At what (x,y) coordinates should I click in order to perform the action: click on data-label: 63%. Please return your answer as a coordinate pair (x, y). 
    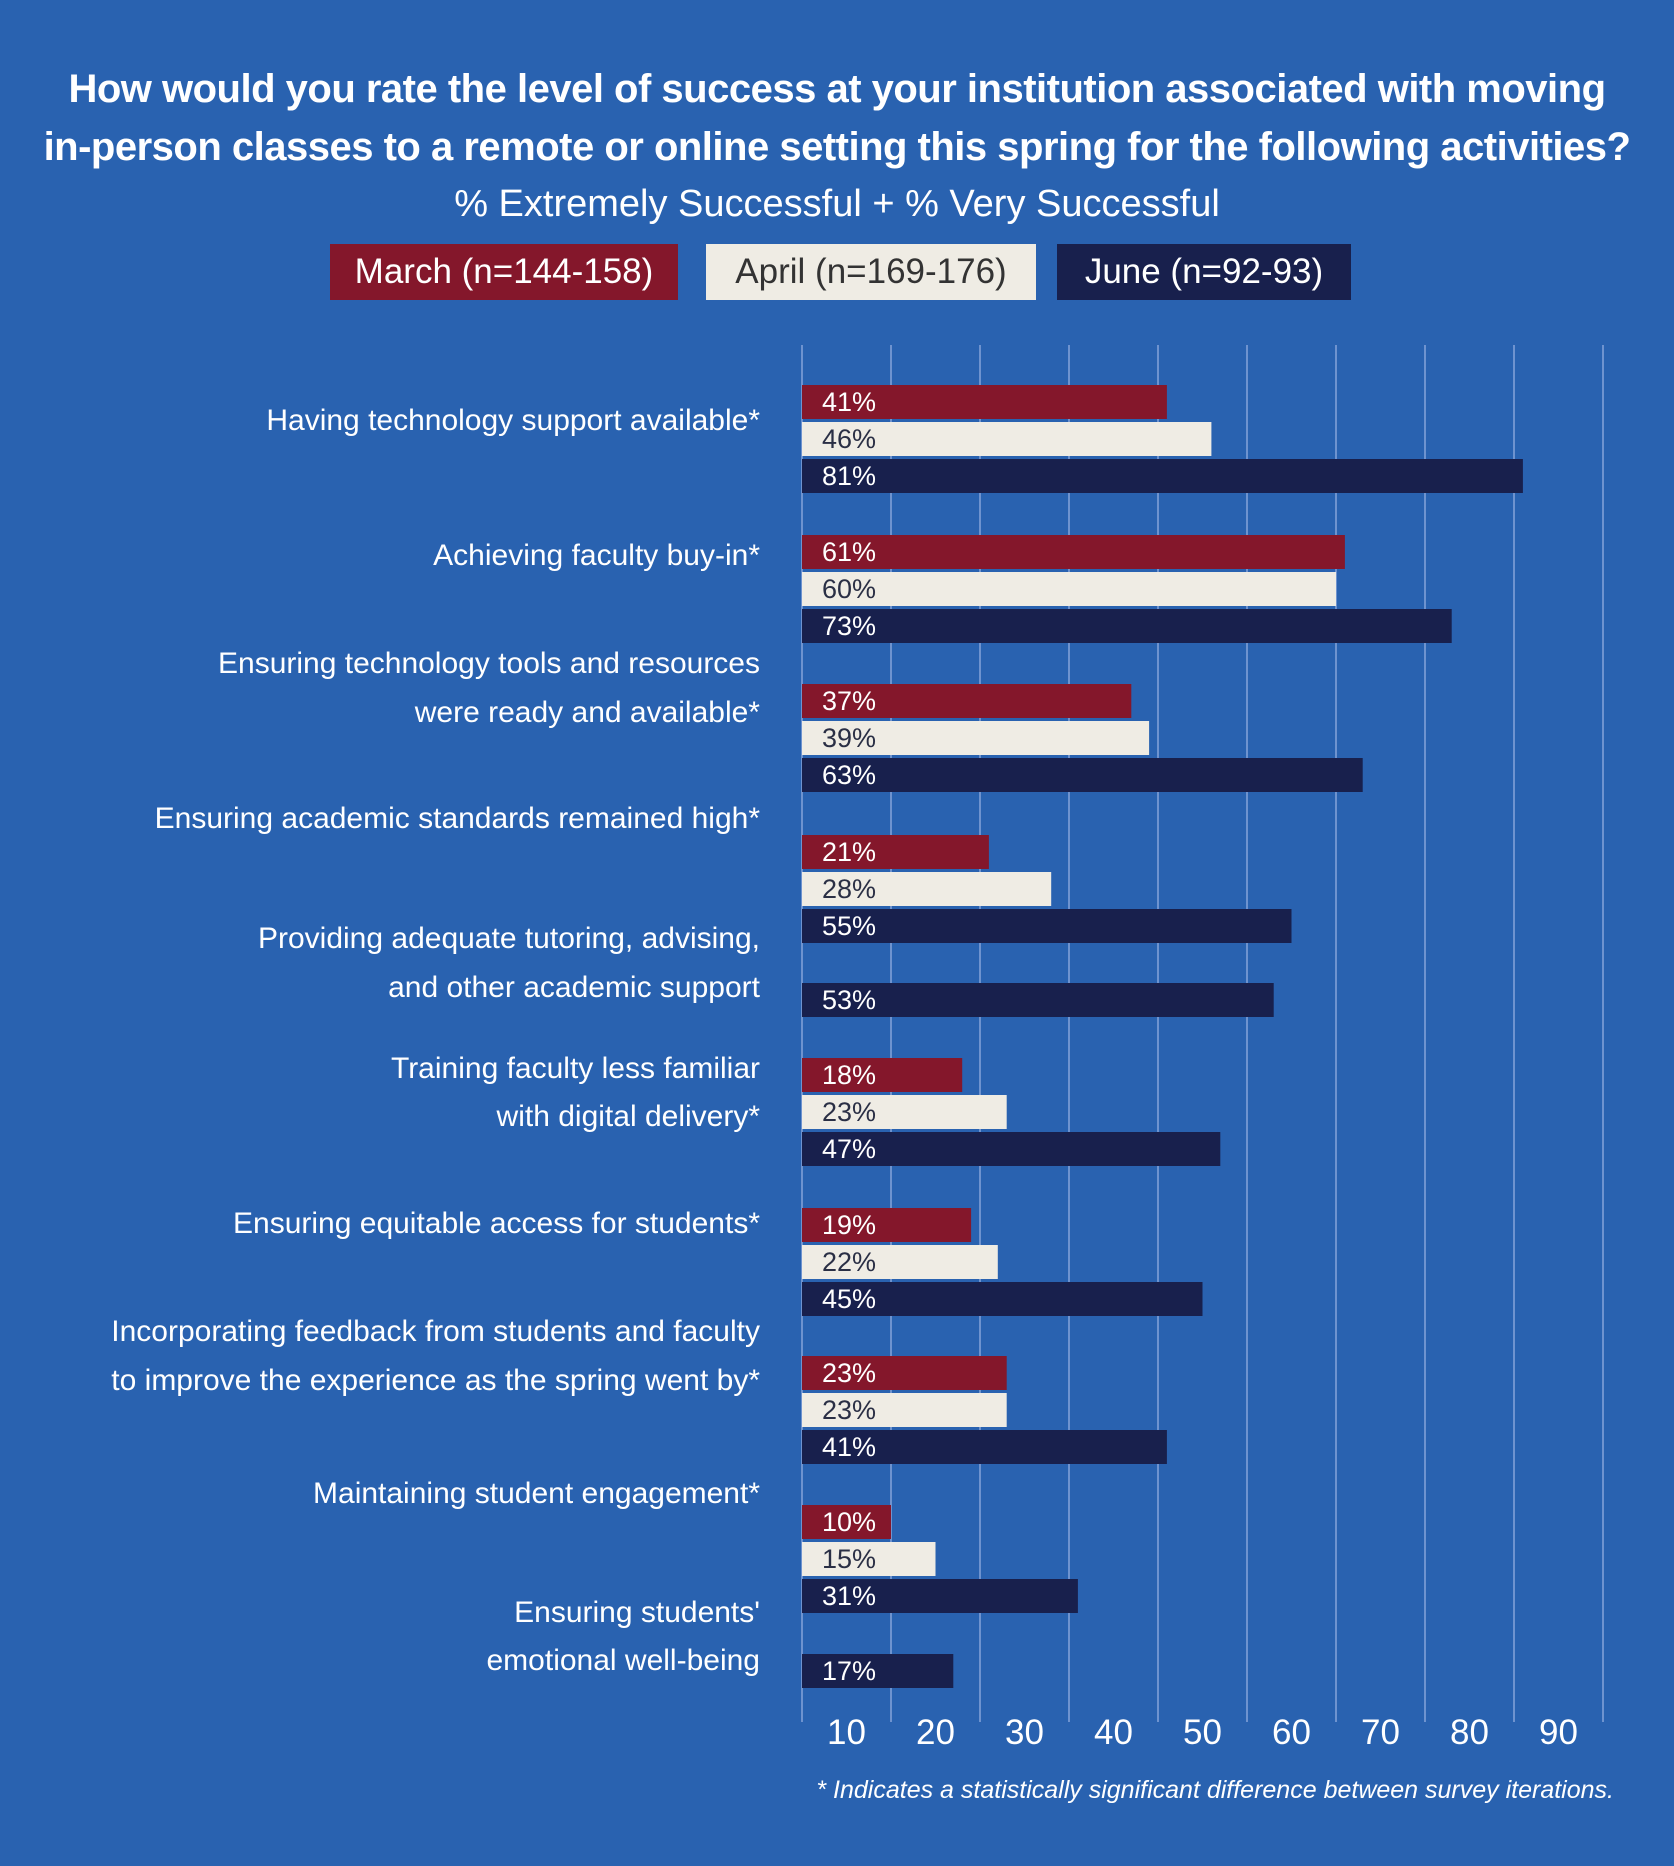
    Looking at the image, I should click on (849, 775).